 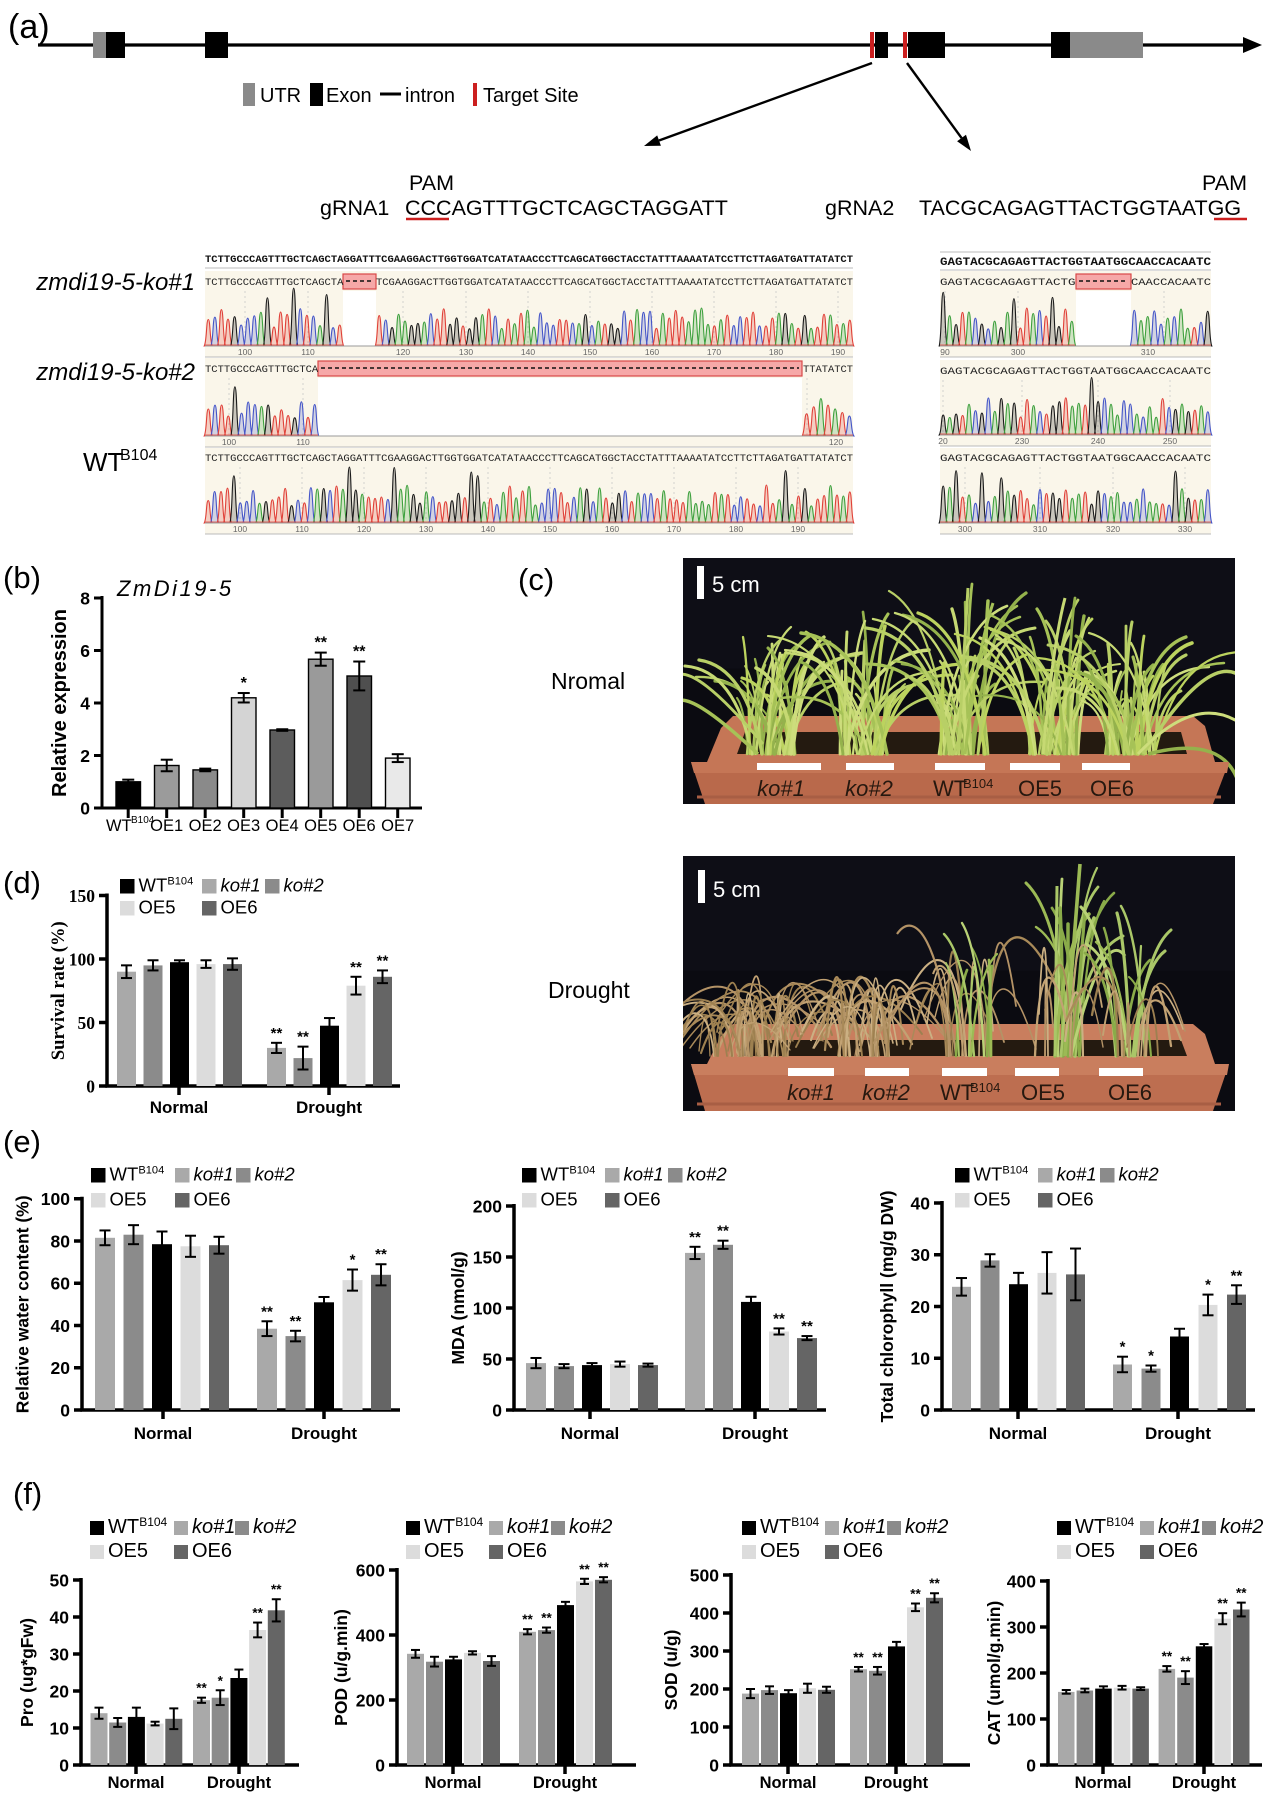 I want to click on svg-text: Nromal, so click(x=588, y=681).